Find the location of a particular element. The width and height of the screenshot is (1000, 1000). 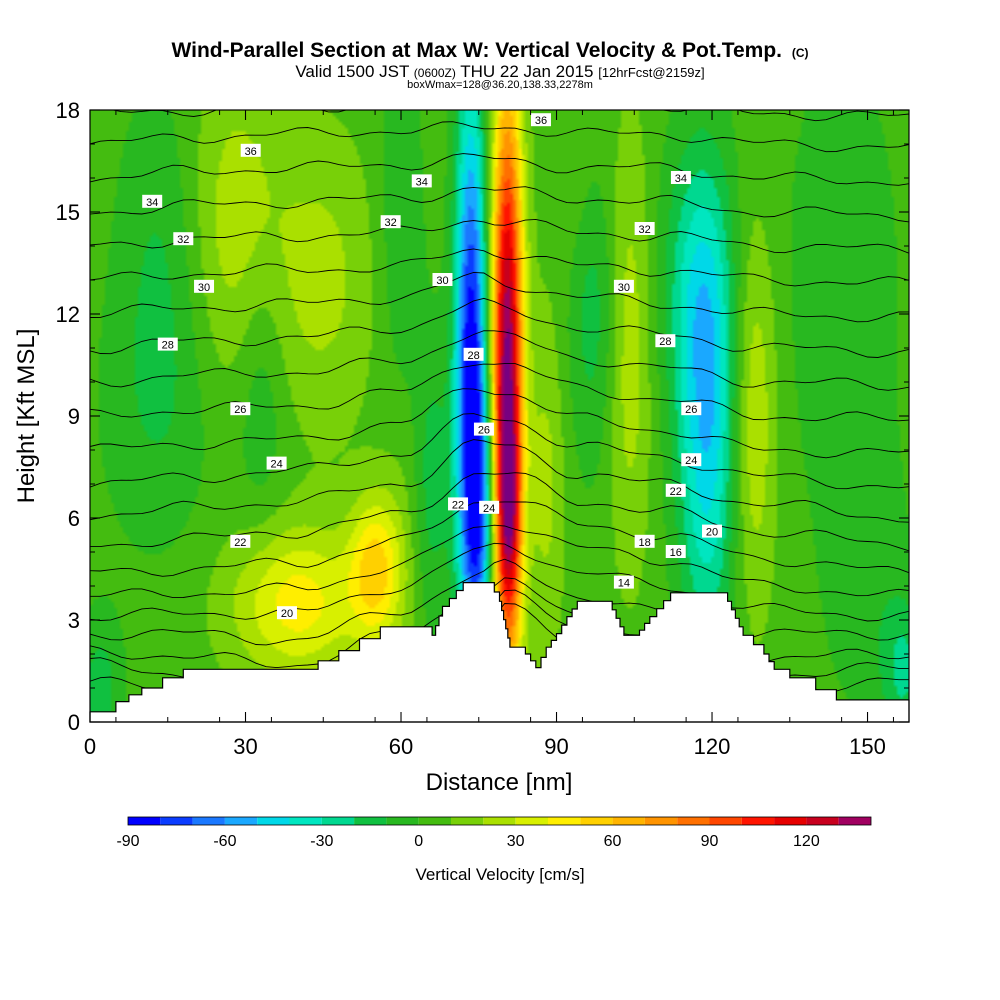

x-tick-label: 120 is located at coordinates (712, 746).